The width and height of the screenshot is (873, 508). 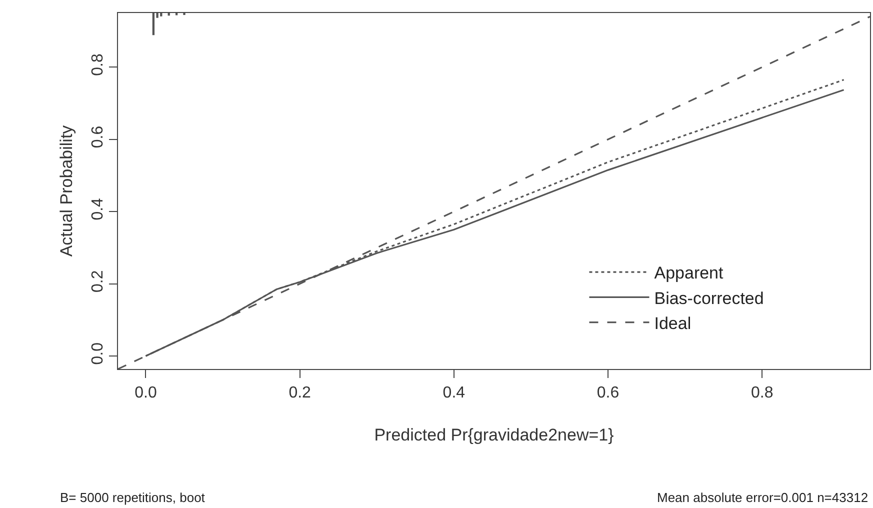 I want to click on text: Mean absolute error=0.001 n=43312, so click(x=762, y=497).